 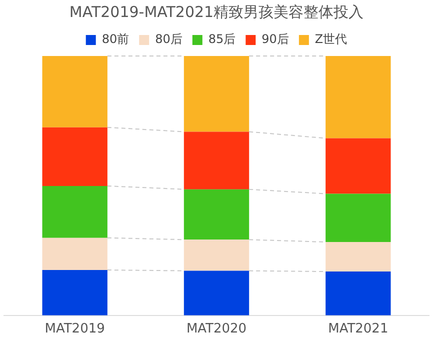 What do you see at coordinates (116, 39) in the screenshot?
I see `legend-label: 80前` at bounding box center [116, 39].